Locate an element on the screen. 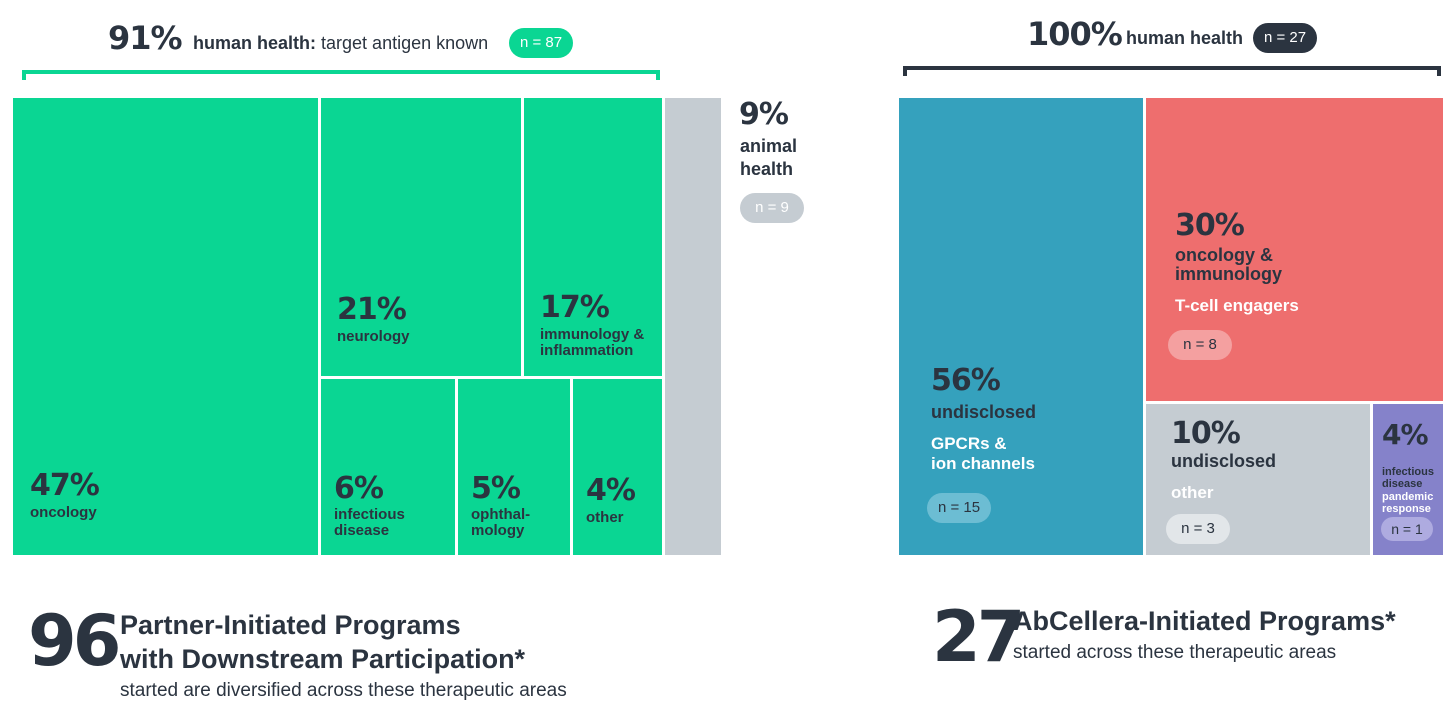 The image size is (1456, 710). left-header-label-bold: human health: is located at coordinates (255, 43).